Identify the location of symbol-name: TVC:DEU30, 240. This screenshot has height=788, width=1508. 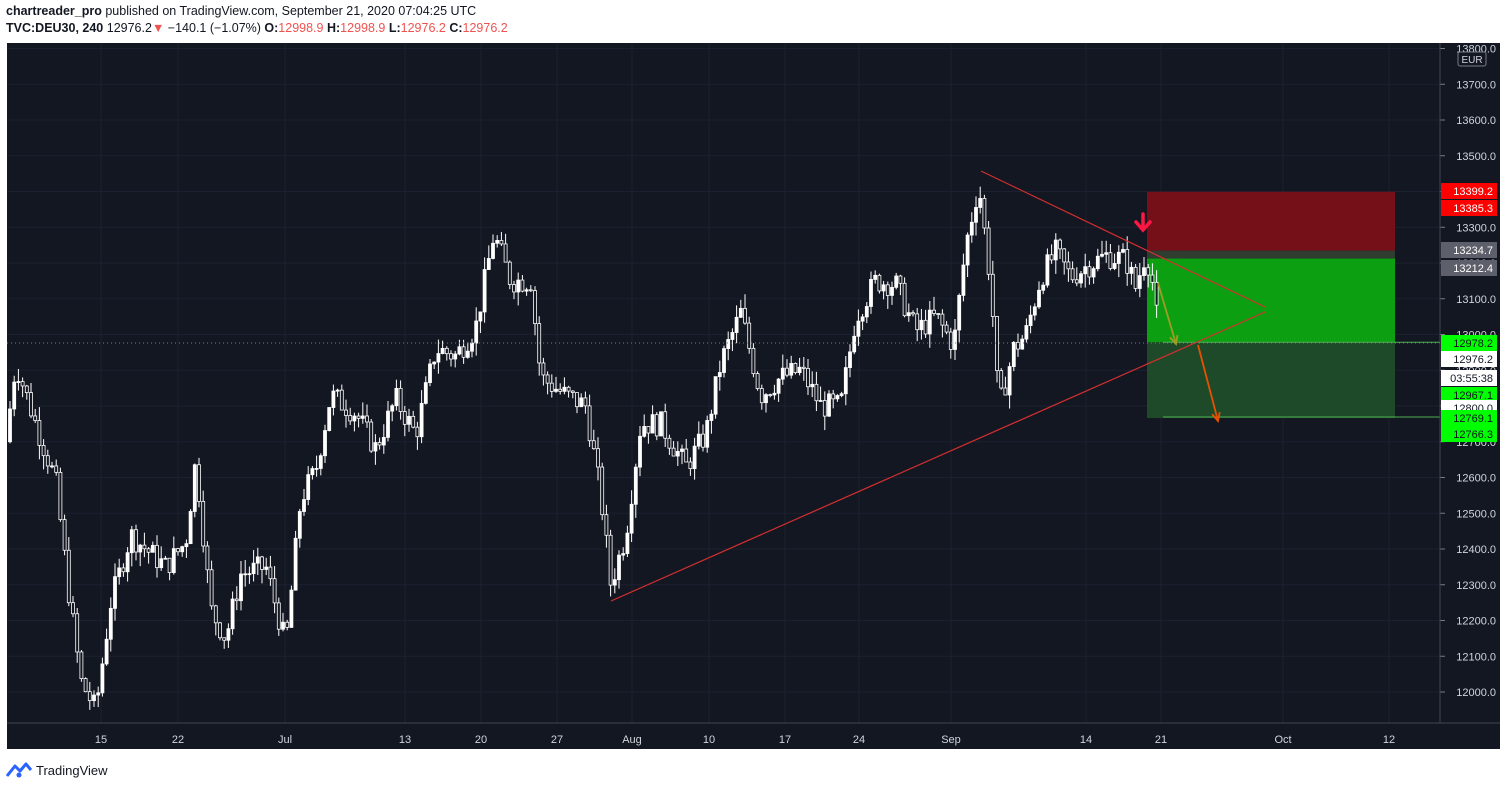
(55, 28).